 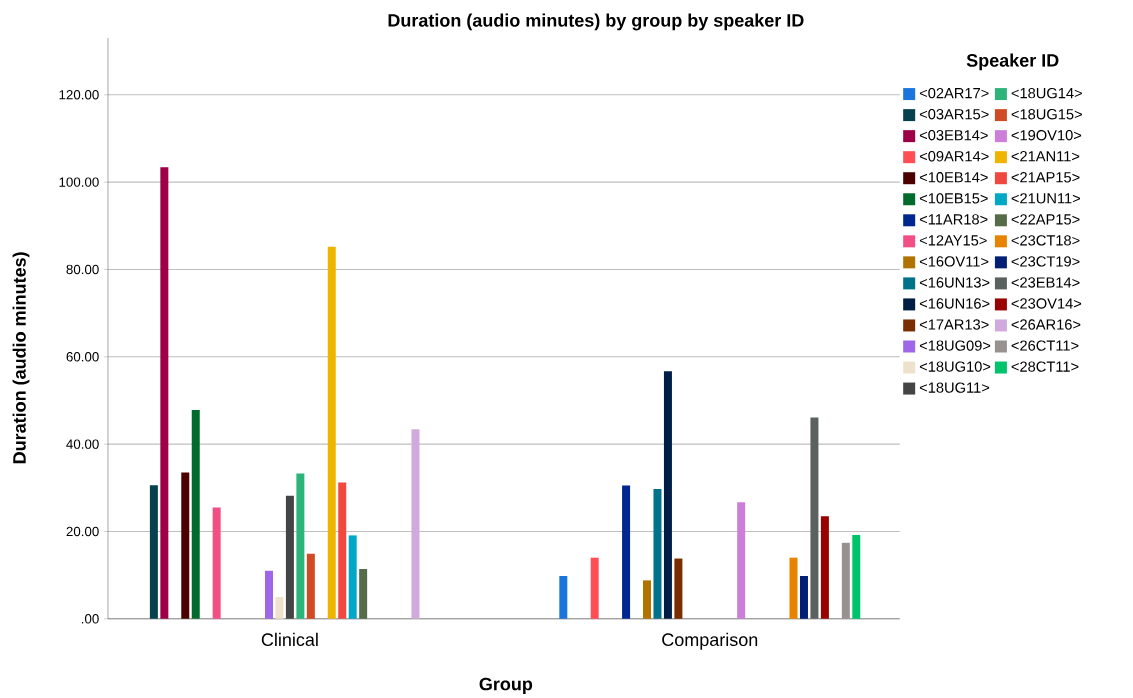 I want to click on legend-label: <26CT11>, so click(x=1045, y=345).